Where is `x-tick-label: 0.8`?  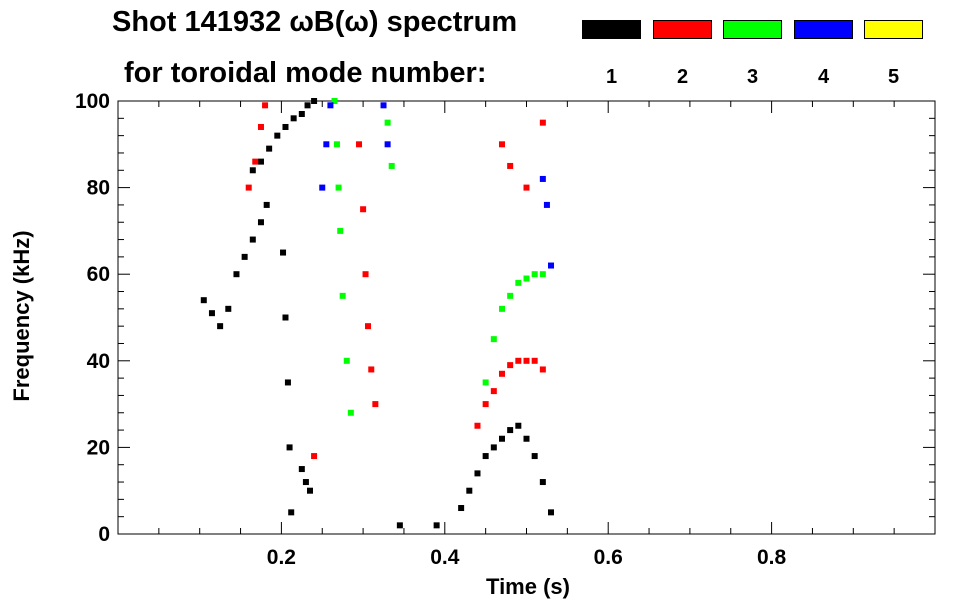 x-tick-label: 0.8 is located at coordinates (772, 557).